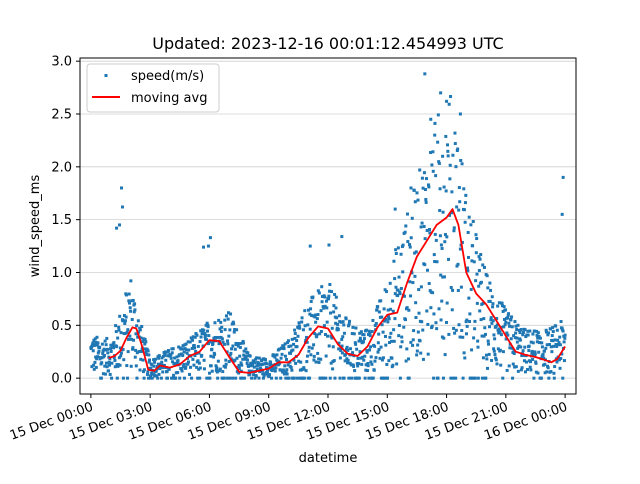  What do you see at coordinates (327, 43) in the screenshot?
I see `chart-title: Updated: 2023-12-16 00:01:12.454993 UTC` at bounding box center [327, 43].